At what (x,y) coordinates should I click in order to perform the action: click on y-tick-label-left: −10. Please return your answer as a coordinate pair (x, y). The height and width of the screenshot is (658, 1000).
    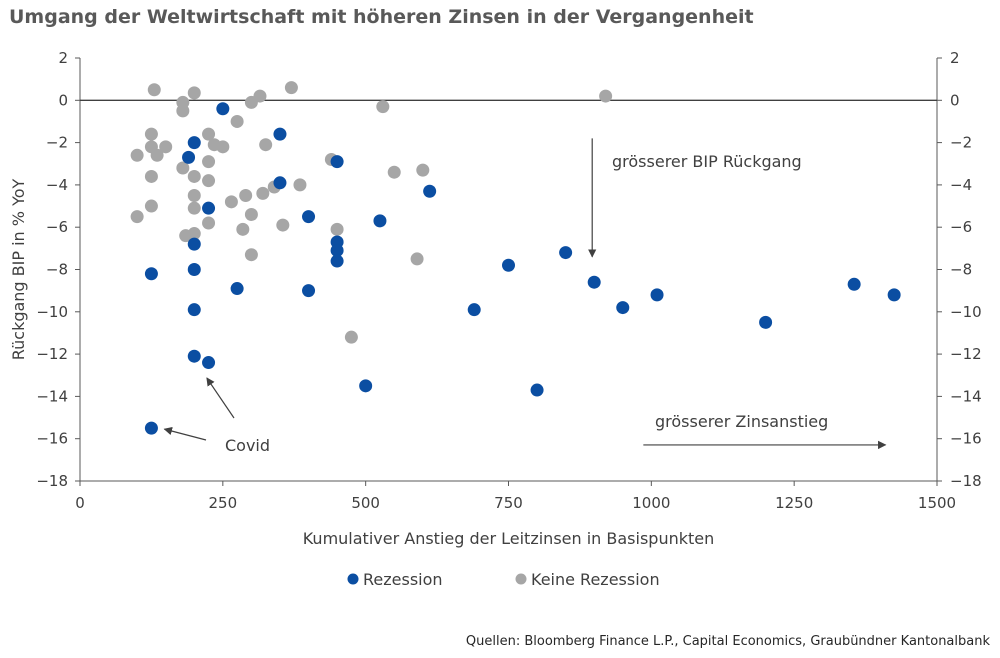
    Looking at the image, I should click on (52, 312).